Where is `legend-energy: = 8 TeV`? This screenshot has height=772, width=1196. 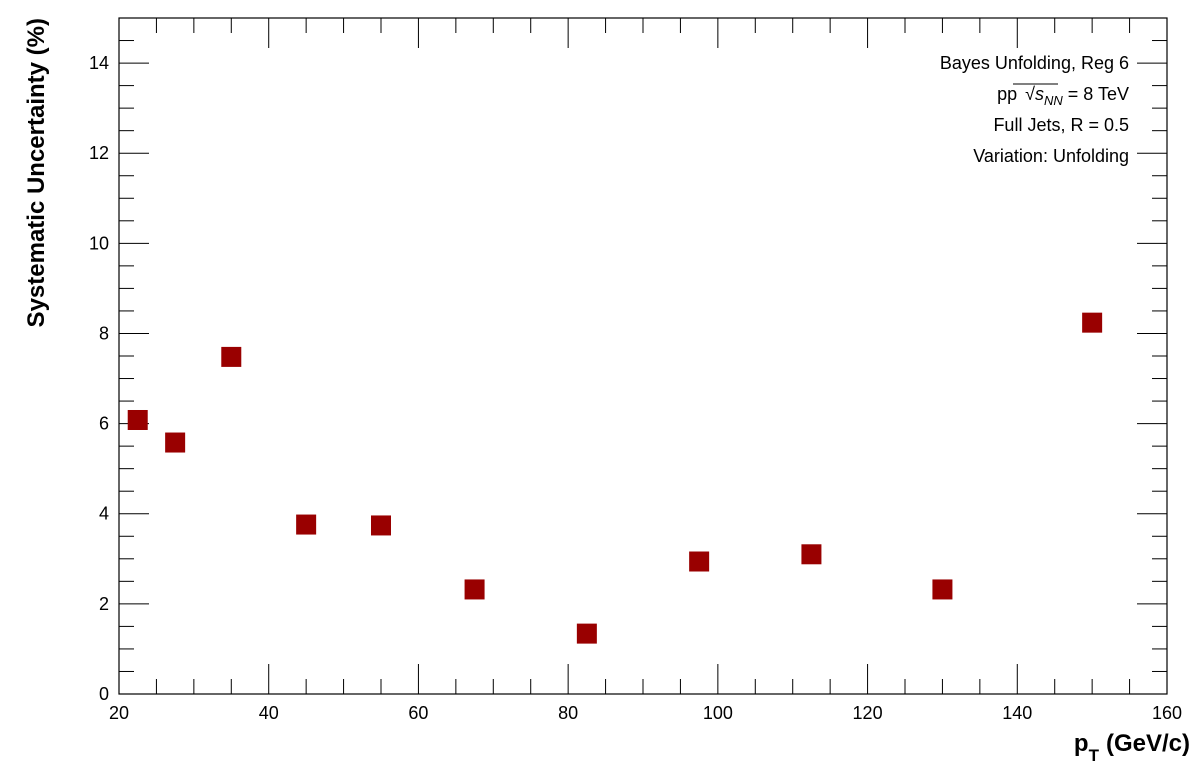
legend-energy: = 8 TeV is located at coordinates (1098, 94).